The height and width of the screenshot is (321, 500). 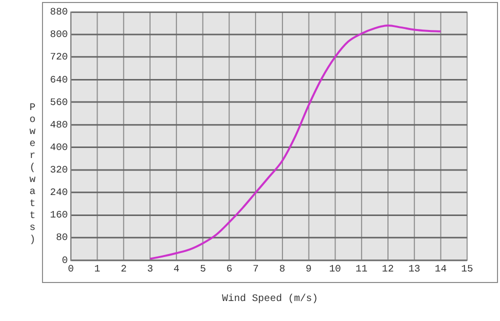 What do you see at coordinates (255, 269) in the screenshot?
I see `x-tick-label: 7` at bounding box center [255, 269].